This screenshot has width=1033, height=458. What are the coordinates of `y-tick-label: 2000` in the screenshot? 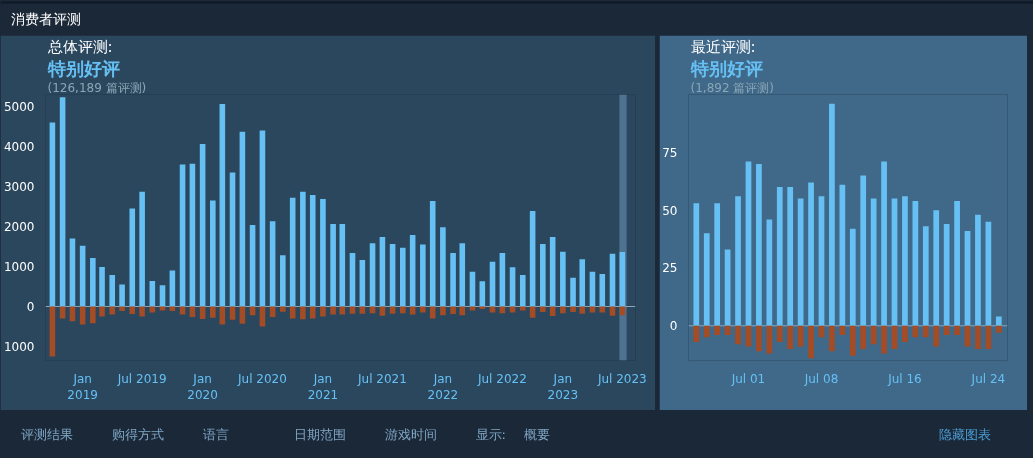 It's located at (19, 227).